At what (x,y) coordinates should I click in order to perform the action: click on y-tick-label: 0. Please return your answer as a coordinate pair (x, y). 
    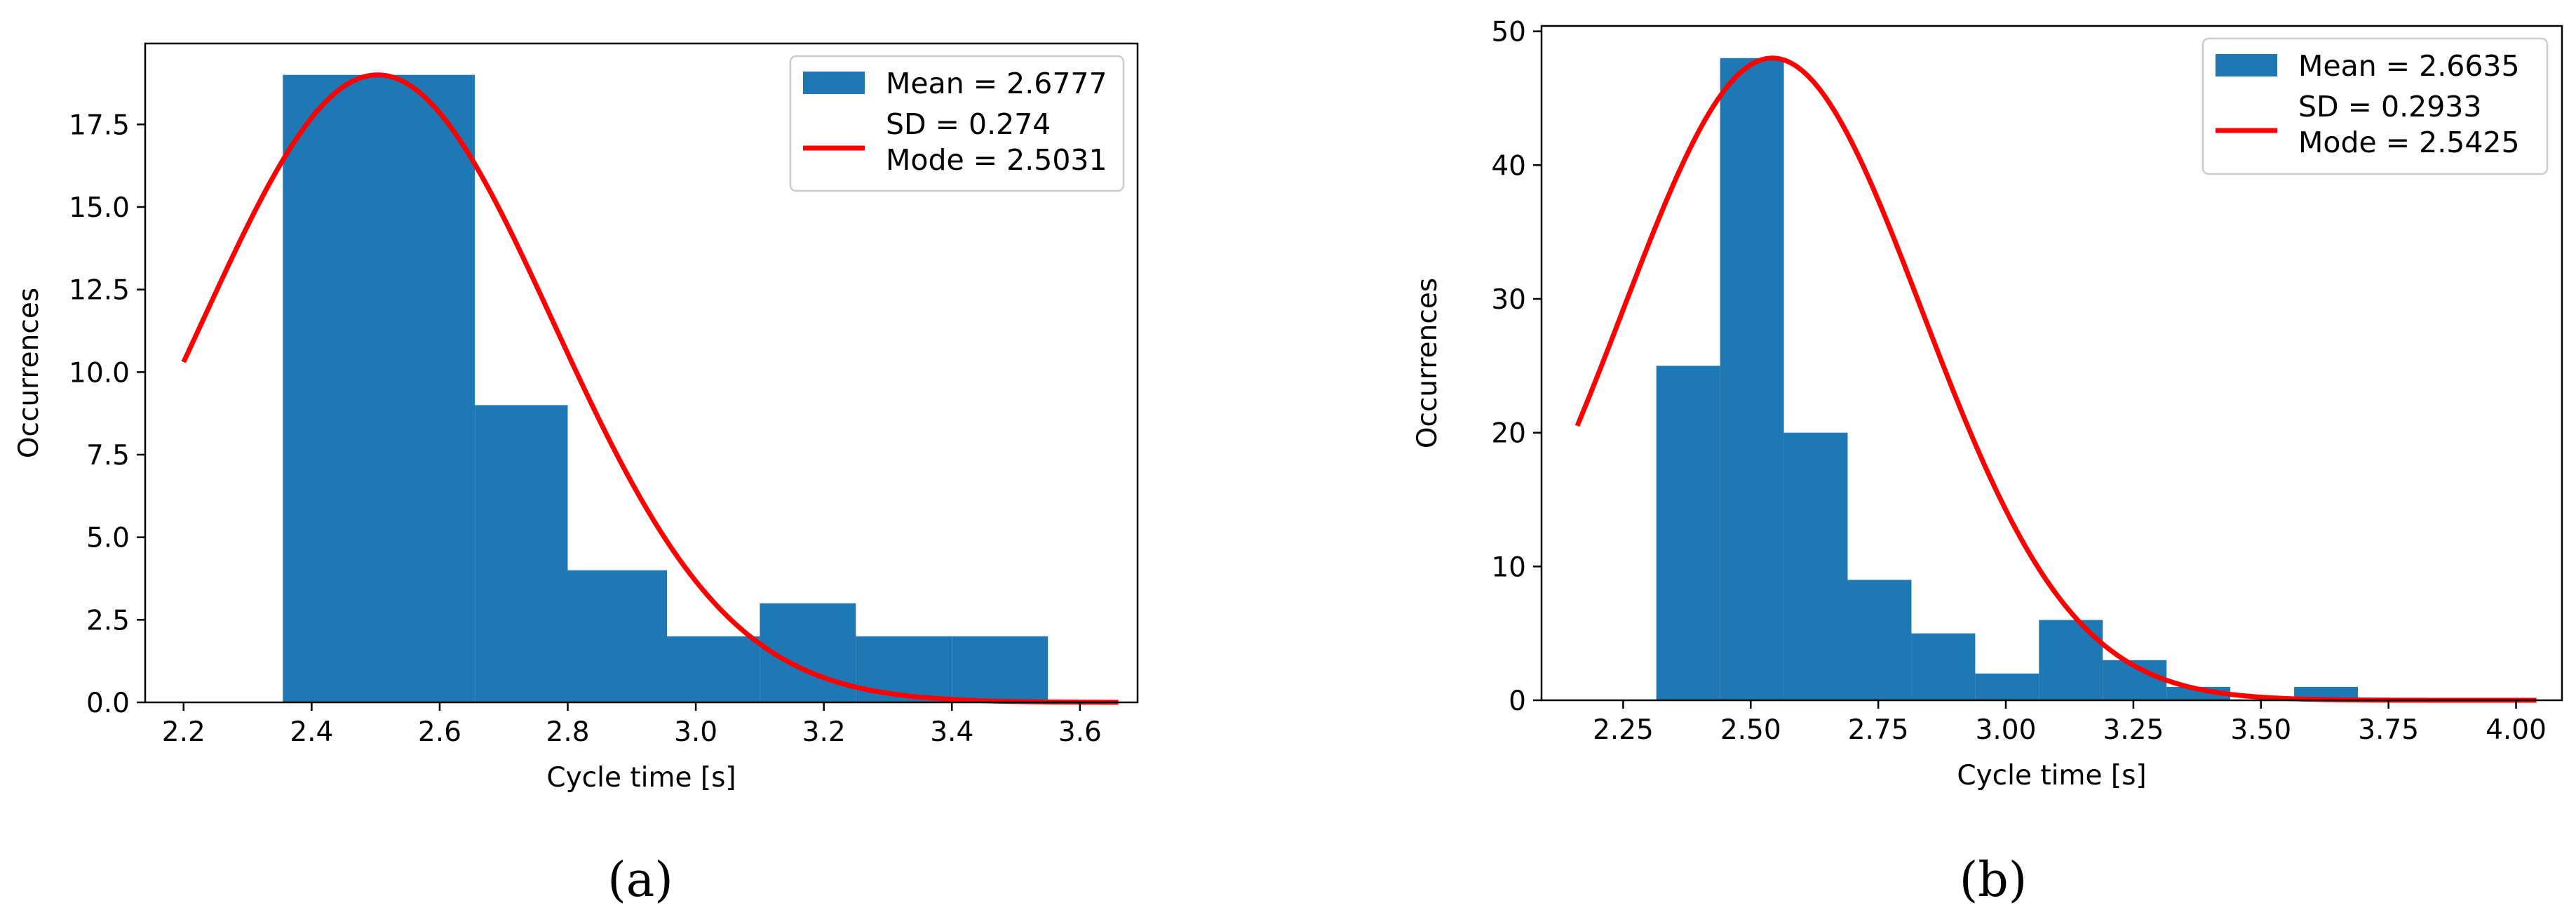
    Looking at the image, I should click on (1517, 701).